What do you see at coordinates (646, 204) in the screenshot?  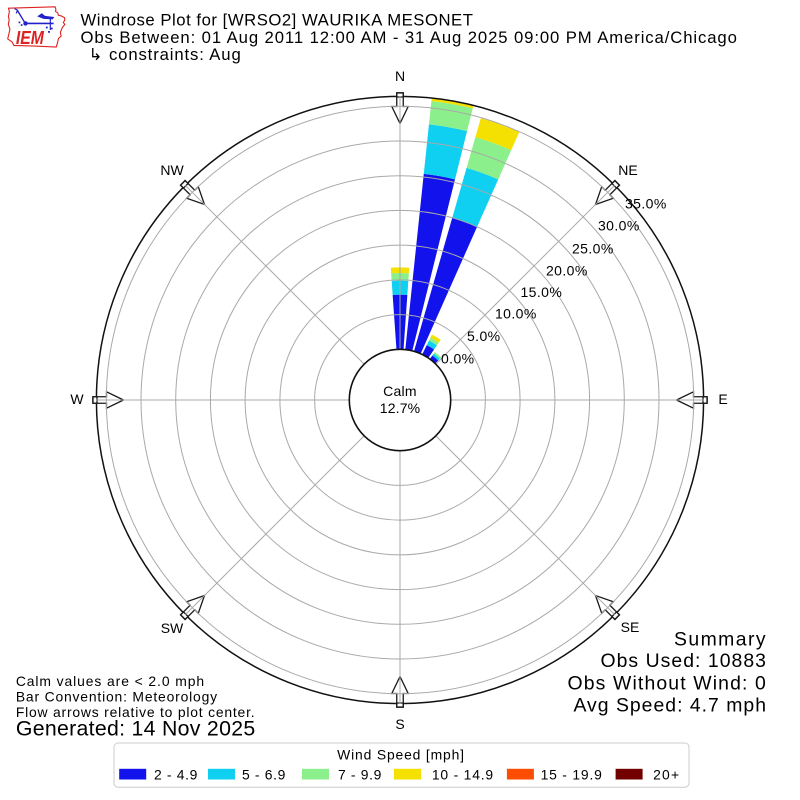 I see `svg-text: 35.0%` at bounding box center [646, 204].